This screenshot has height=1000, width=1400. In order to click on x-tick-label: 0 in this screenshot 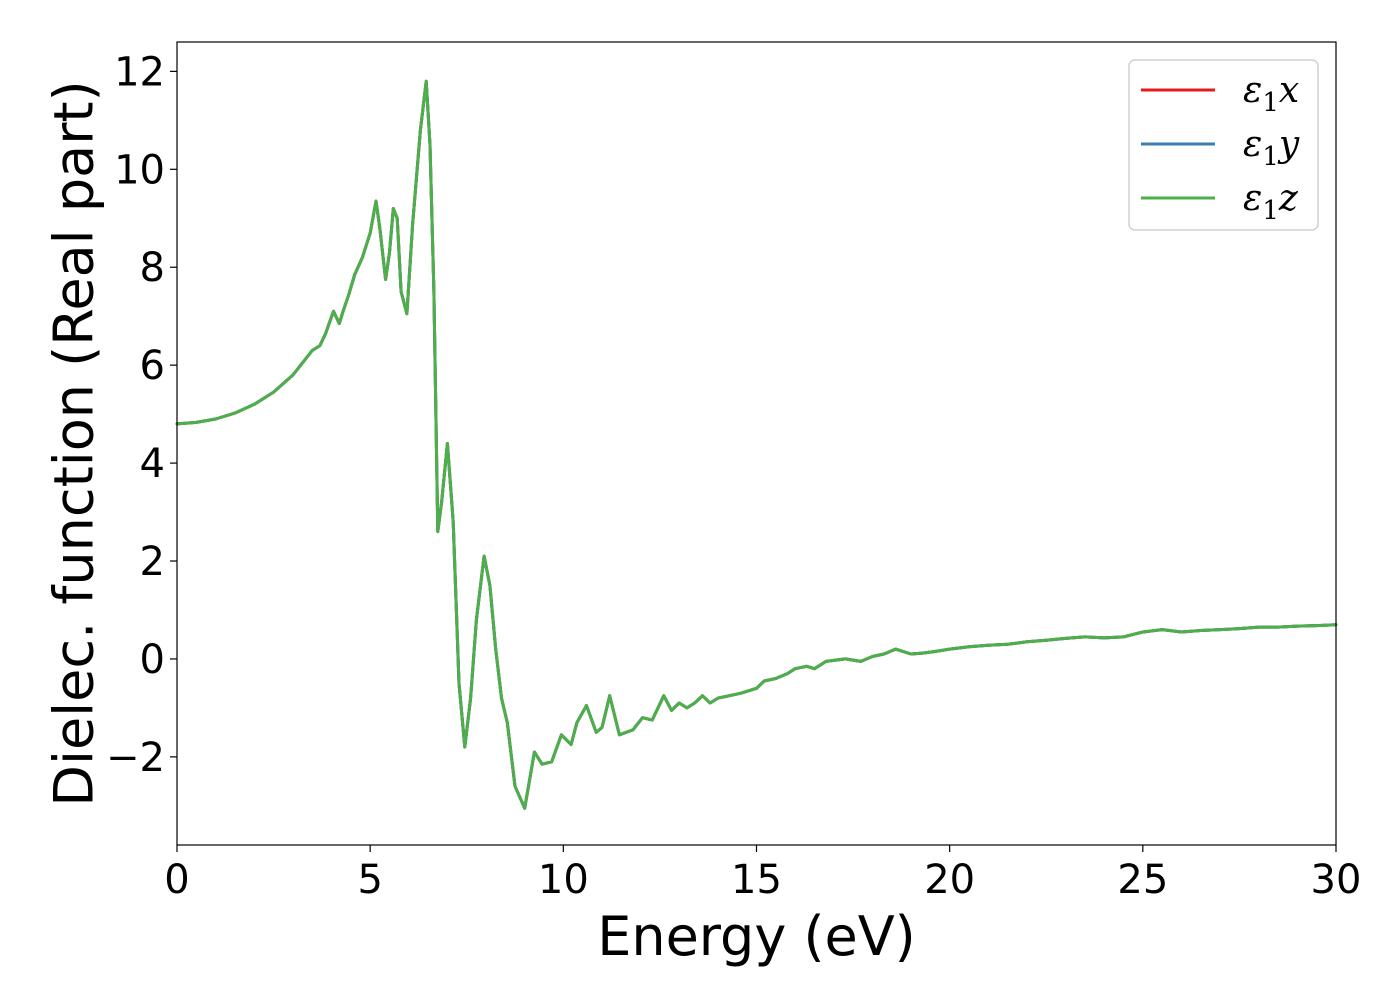, I will do `click(176, 880)`.